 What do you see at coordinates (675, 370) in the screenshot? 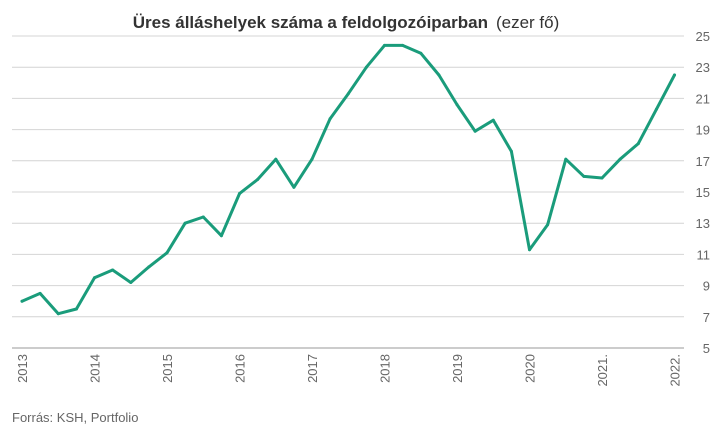
I see `x-tick-label: 2022.` at bounding box center [675, 370].